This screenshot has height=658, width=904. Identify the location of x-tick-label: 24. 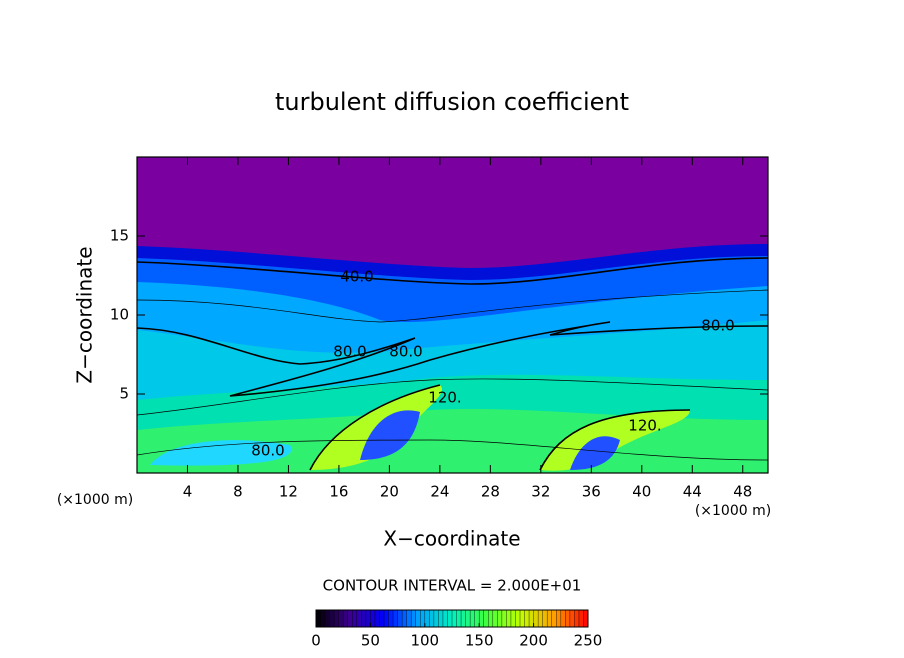
(439, 492).